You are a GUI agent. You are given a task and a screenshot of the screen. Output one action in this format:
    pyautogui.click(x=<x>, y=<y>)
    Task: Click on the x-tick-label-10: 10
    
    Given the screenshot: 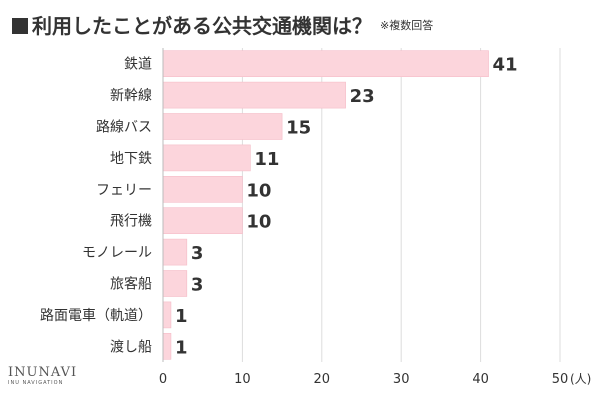 What is the action you would take?
    pyautogui.click(x=242, y=379)
    